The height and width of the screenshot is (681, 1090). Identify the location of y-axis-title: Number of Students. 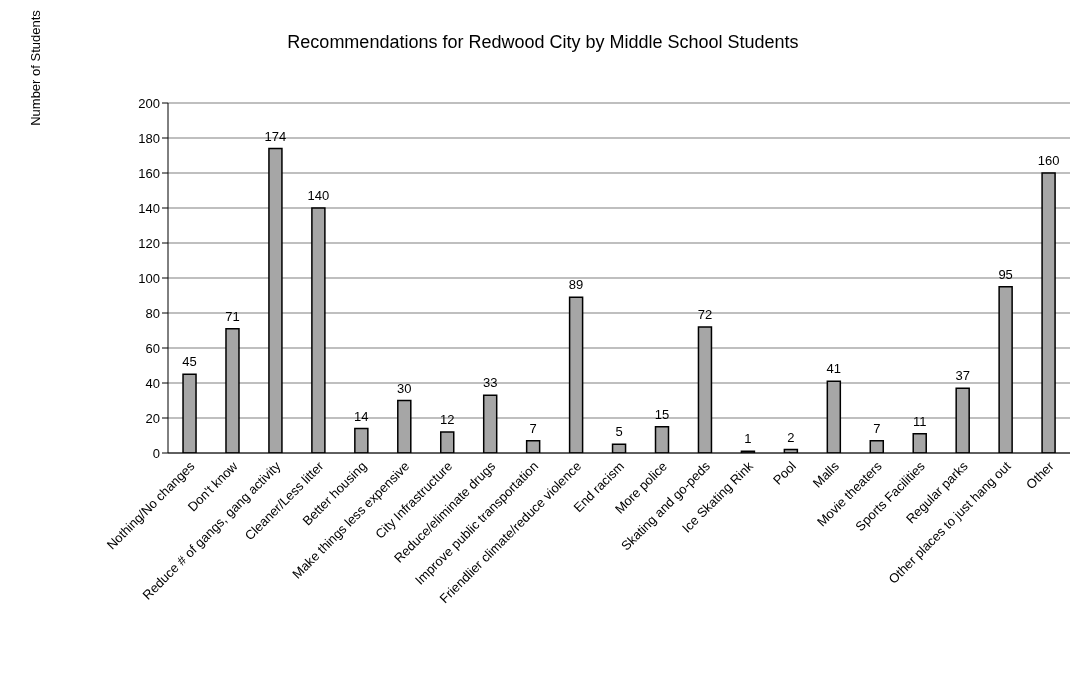
(35, 68).